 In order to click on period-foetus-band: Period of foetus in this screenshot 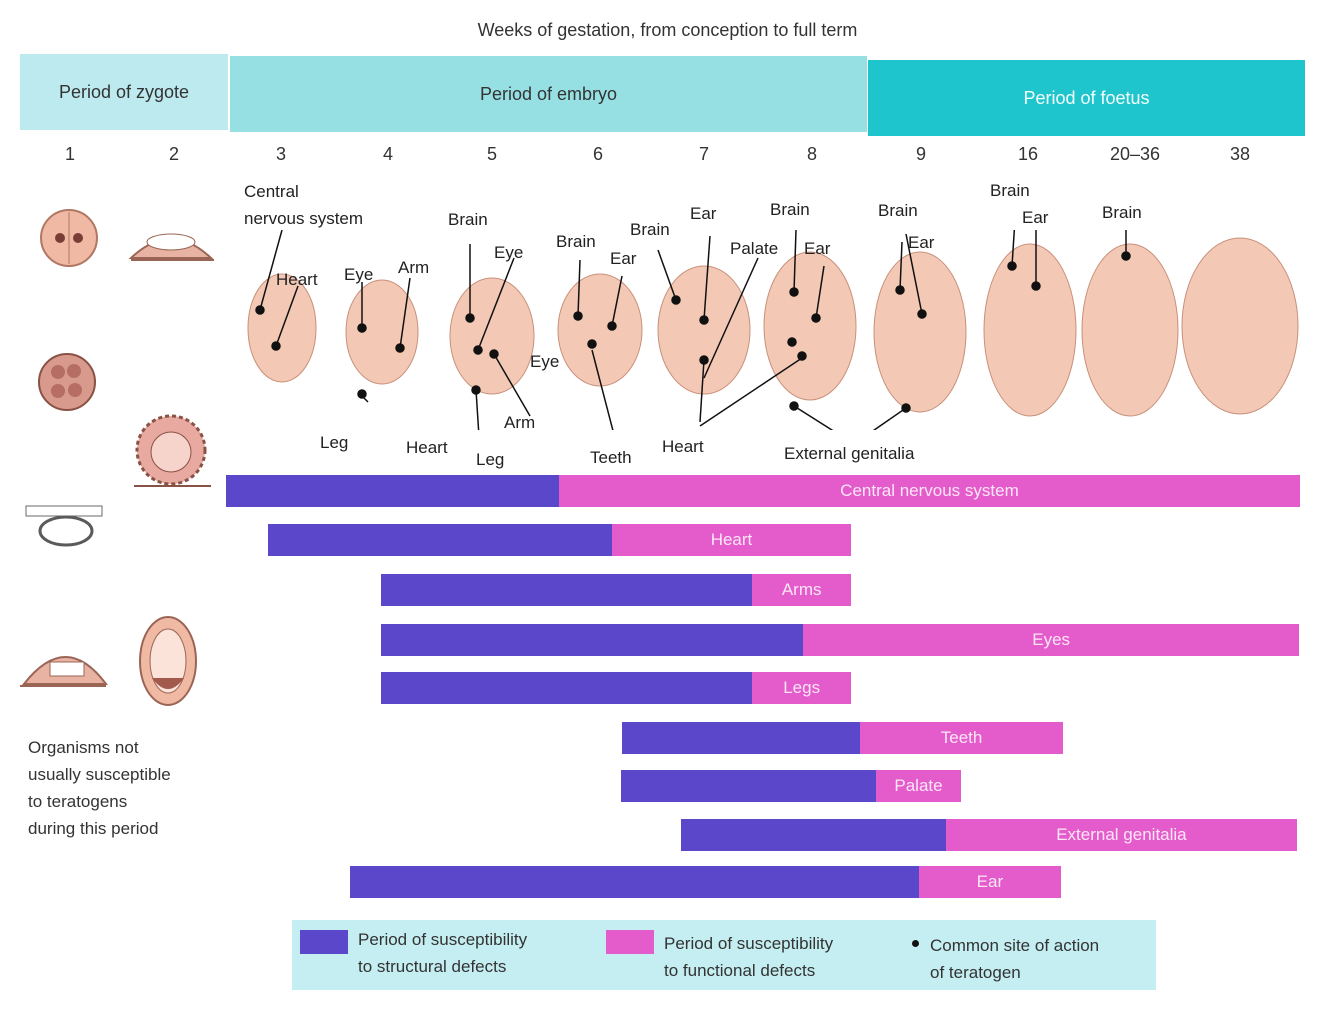, I will do `click(1086, 98)`.